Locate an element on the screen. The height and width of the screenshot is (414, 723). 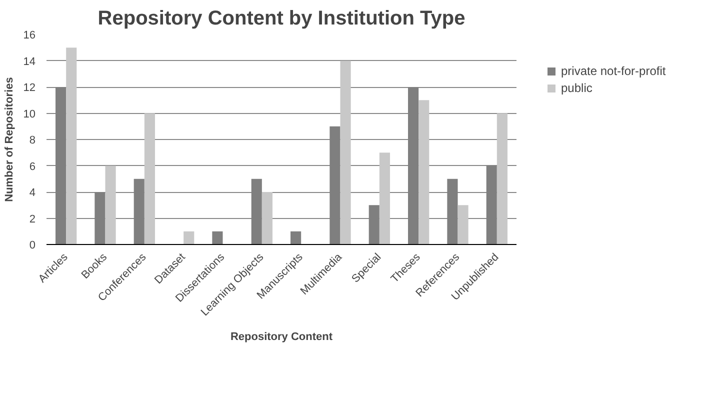
y-tick-label: 8 is located at coordinates (32, 140).